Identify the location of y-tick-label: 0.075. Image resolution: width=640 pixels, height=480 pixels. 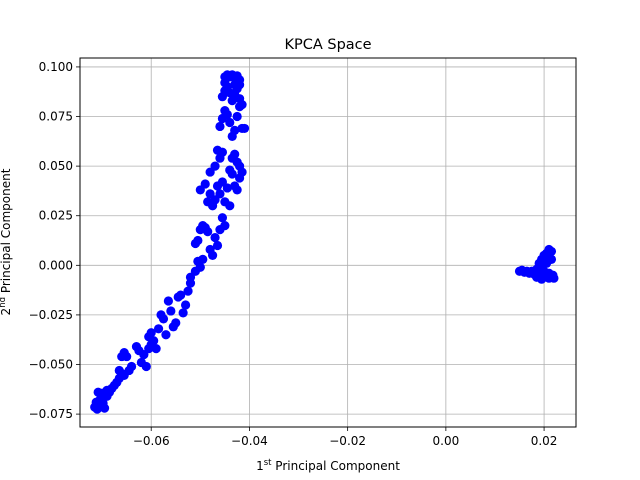
(56, 117).